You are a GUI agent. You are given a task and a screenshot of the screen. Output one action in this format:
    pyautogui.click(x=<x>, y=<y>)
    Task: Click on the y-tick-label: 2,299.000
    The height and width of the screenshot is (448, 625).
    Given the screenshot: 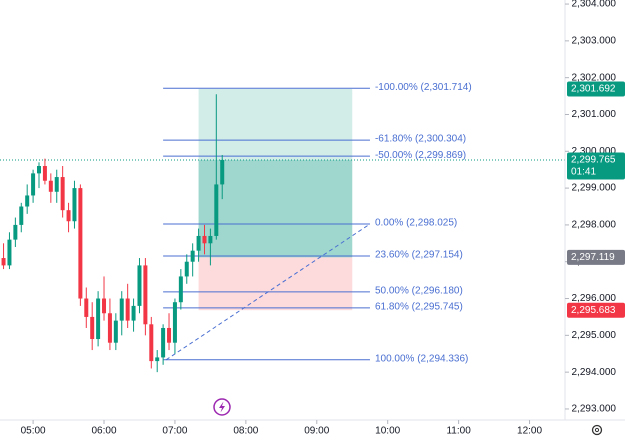 What is the action you would take?
    pyautogui.click(x=594, y=188)
    